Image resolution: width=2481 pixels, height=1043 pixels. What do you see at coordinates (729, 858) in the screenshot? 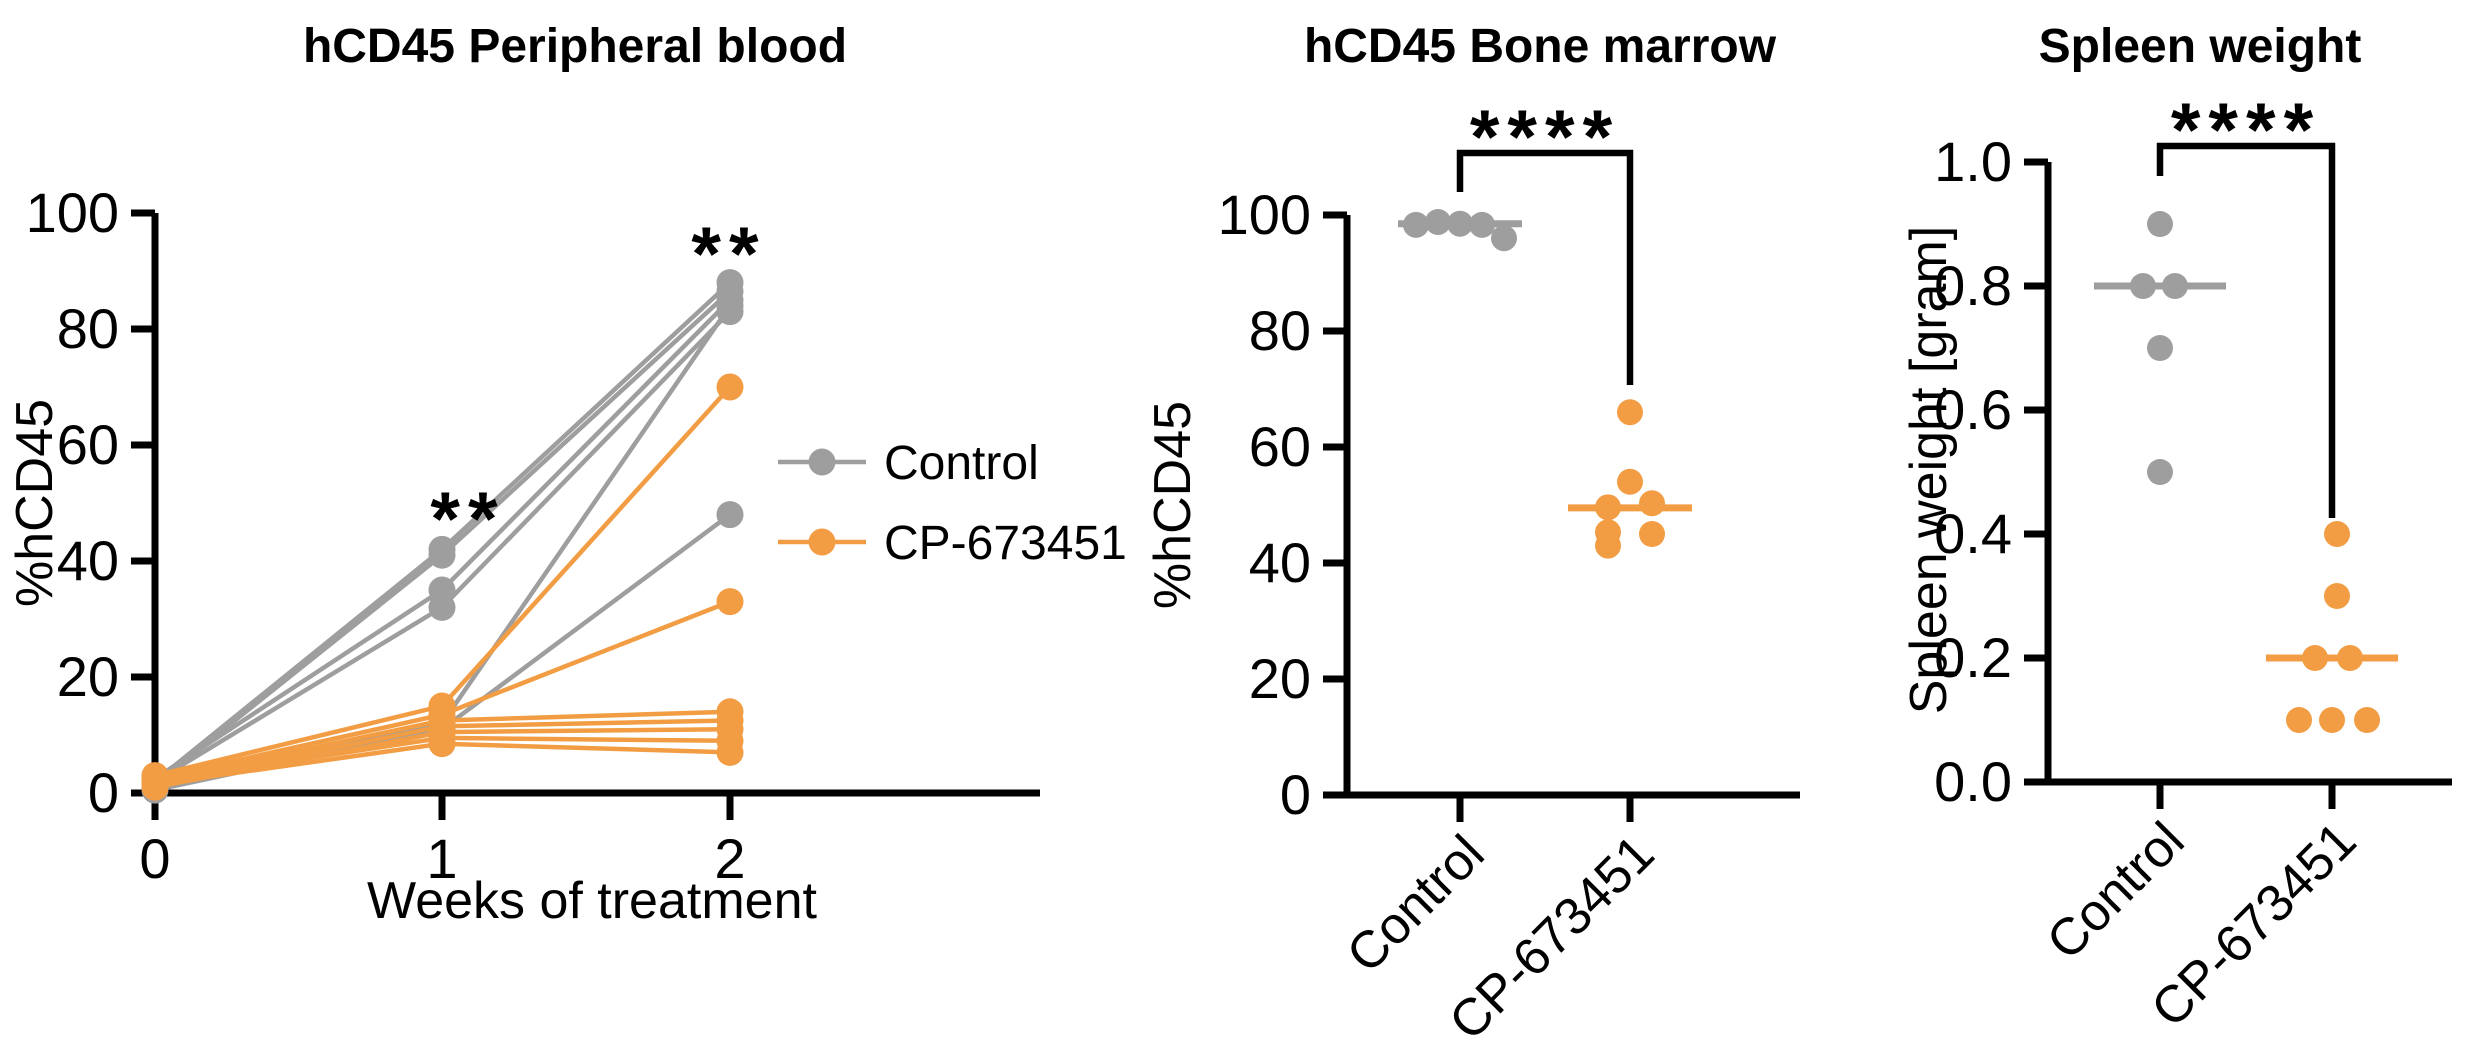
I see `x-tick-label: 2` at bounding box center [729, 858].